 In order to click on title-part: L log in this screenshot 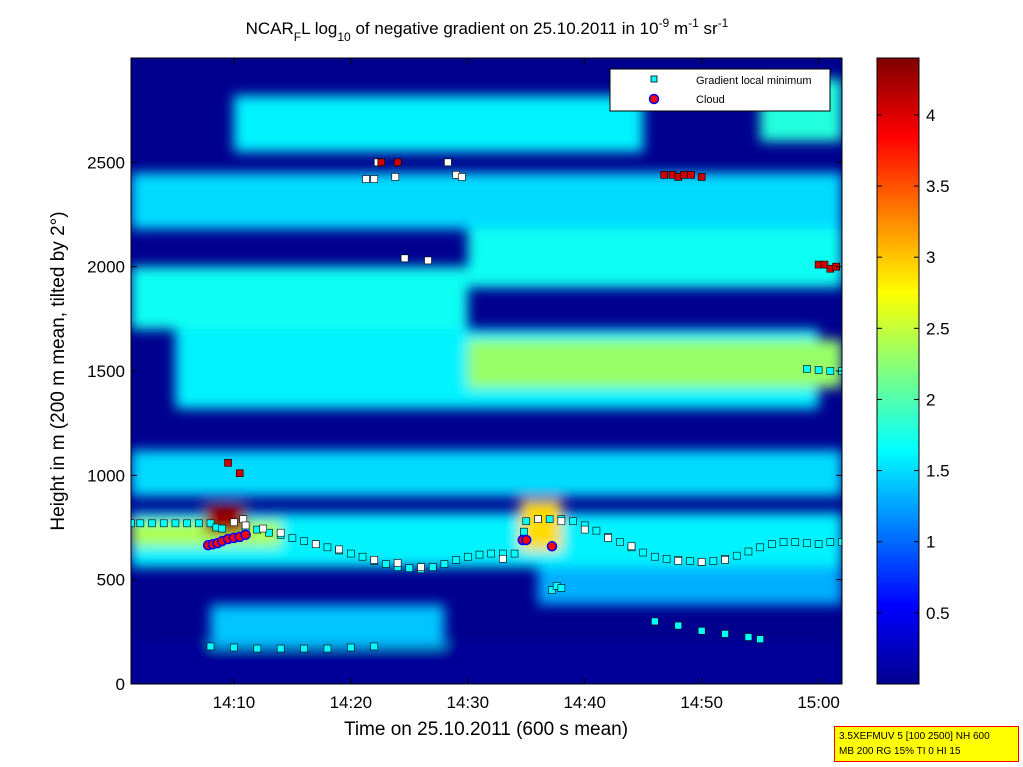, I will do `click(319, 28)`.